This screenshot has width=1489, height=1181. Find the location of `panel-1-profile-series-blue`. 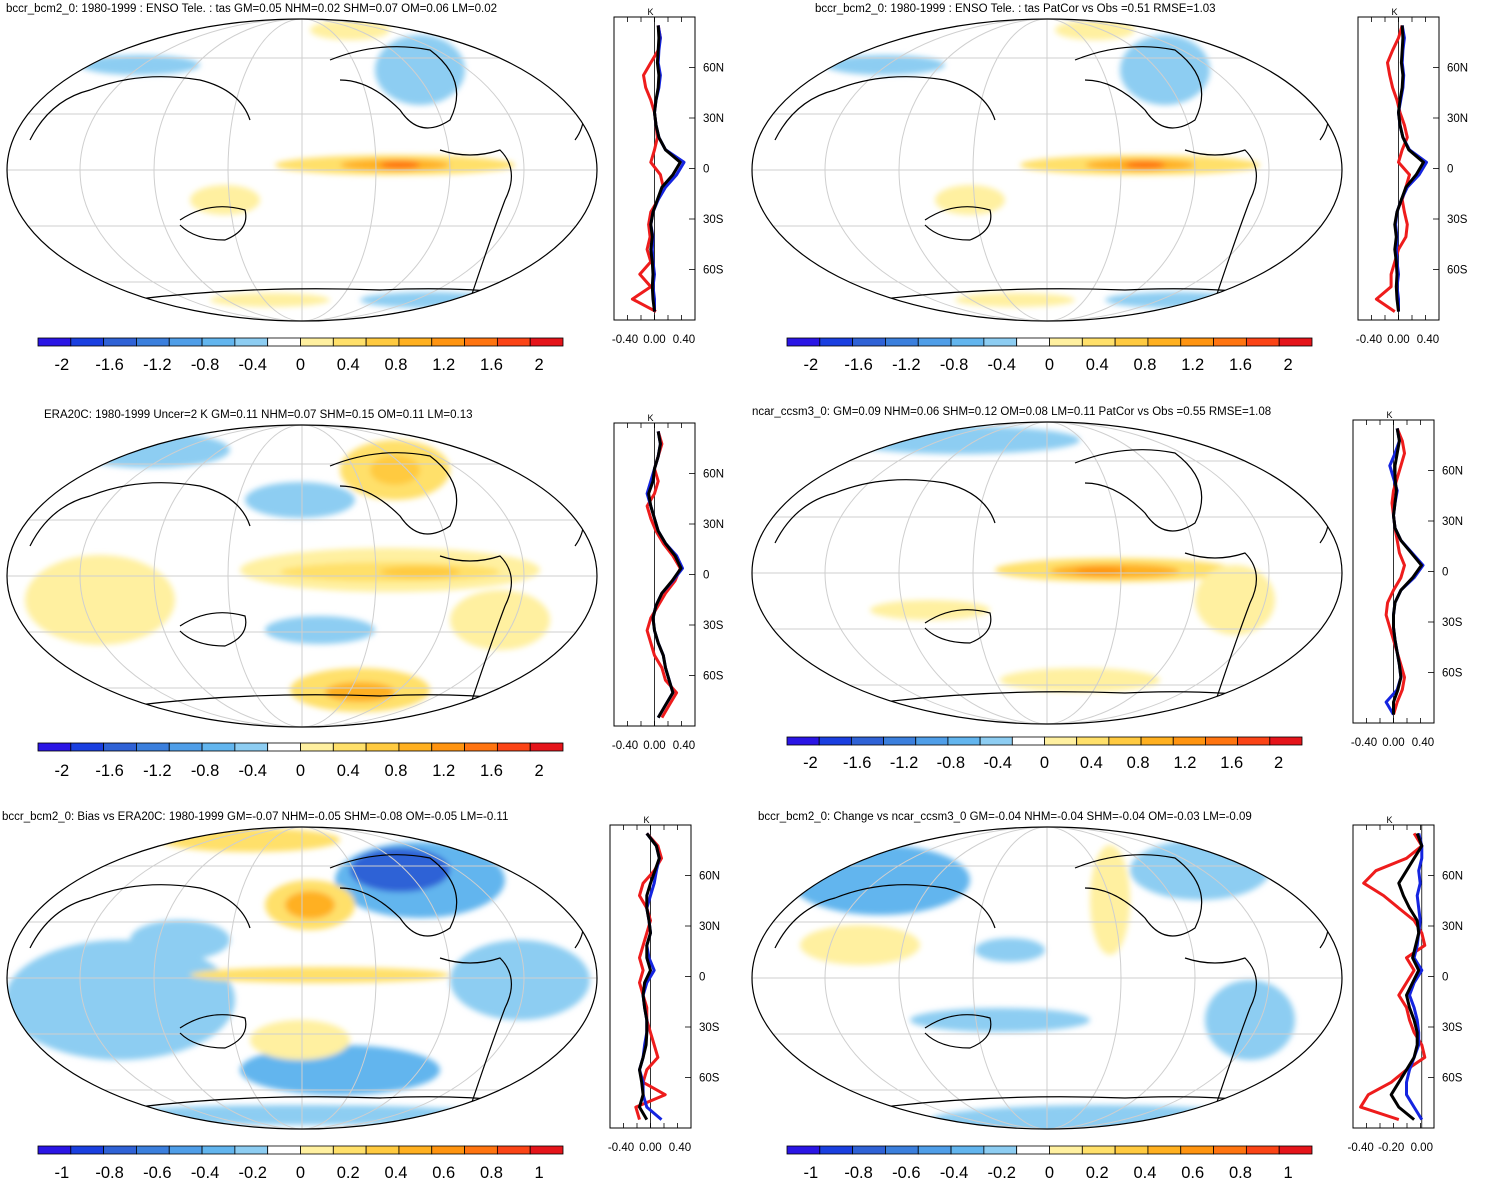

panel-1-profile-series-blue is located at coordinates (1411, 168).